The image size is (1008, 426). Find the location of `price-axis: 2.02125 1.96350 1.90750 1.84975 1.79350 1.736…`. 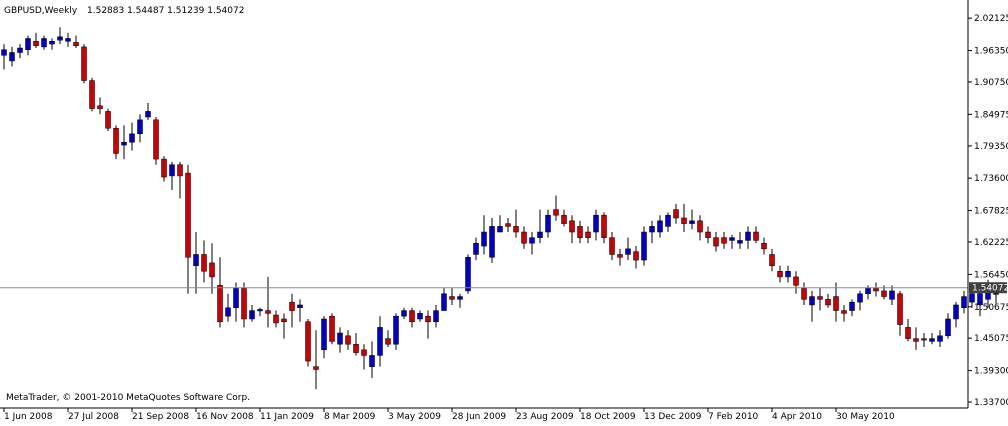

price-axis: 2.02125 1.96350 1.90750 1.84975 1.79350 1.736… is located at coordinates (988, 211).